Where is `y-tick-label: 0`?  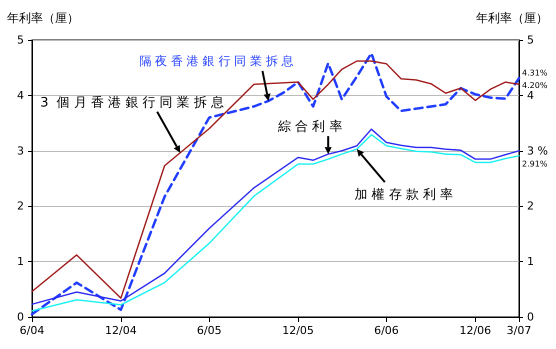
y-tick-label: 0 is located at coordinates (20, 317).